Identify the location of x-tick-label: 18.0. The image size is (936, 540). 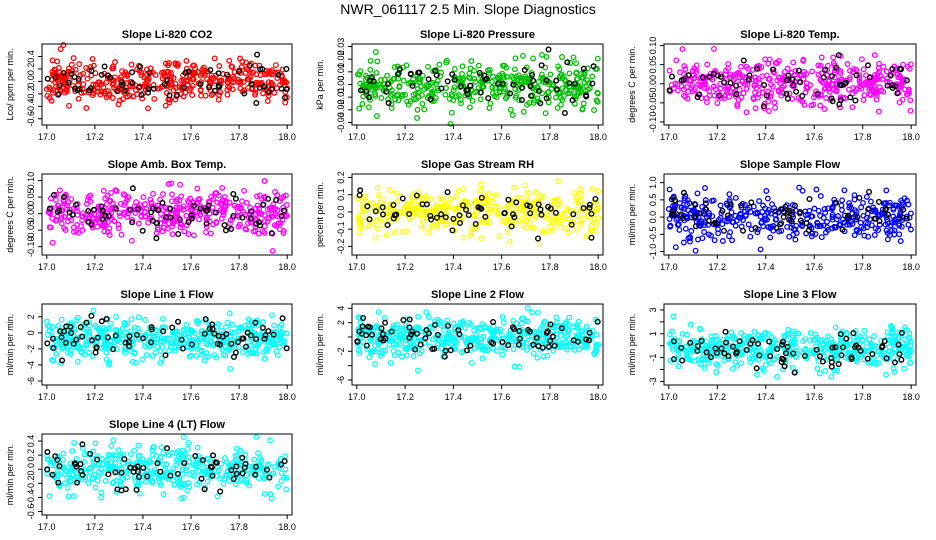
(598, 267).